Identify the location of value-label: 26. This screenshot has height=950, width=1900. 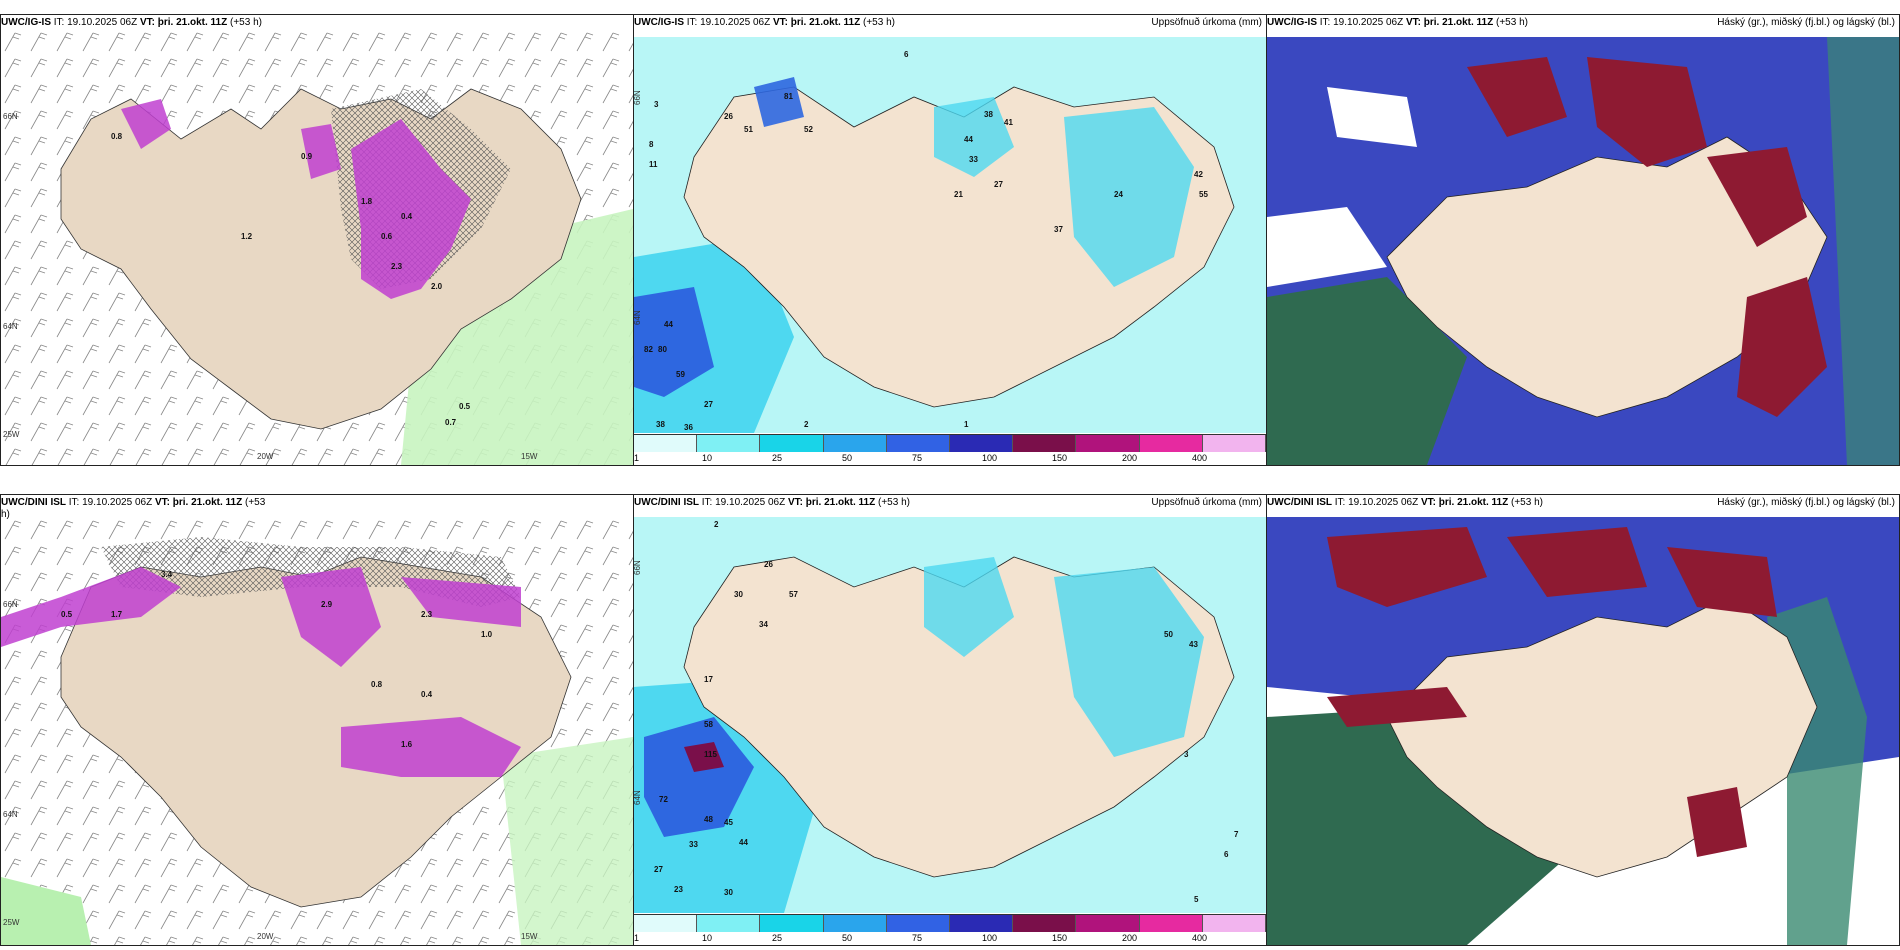
(768, 564).